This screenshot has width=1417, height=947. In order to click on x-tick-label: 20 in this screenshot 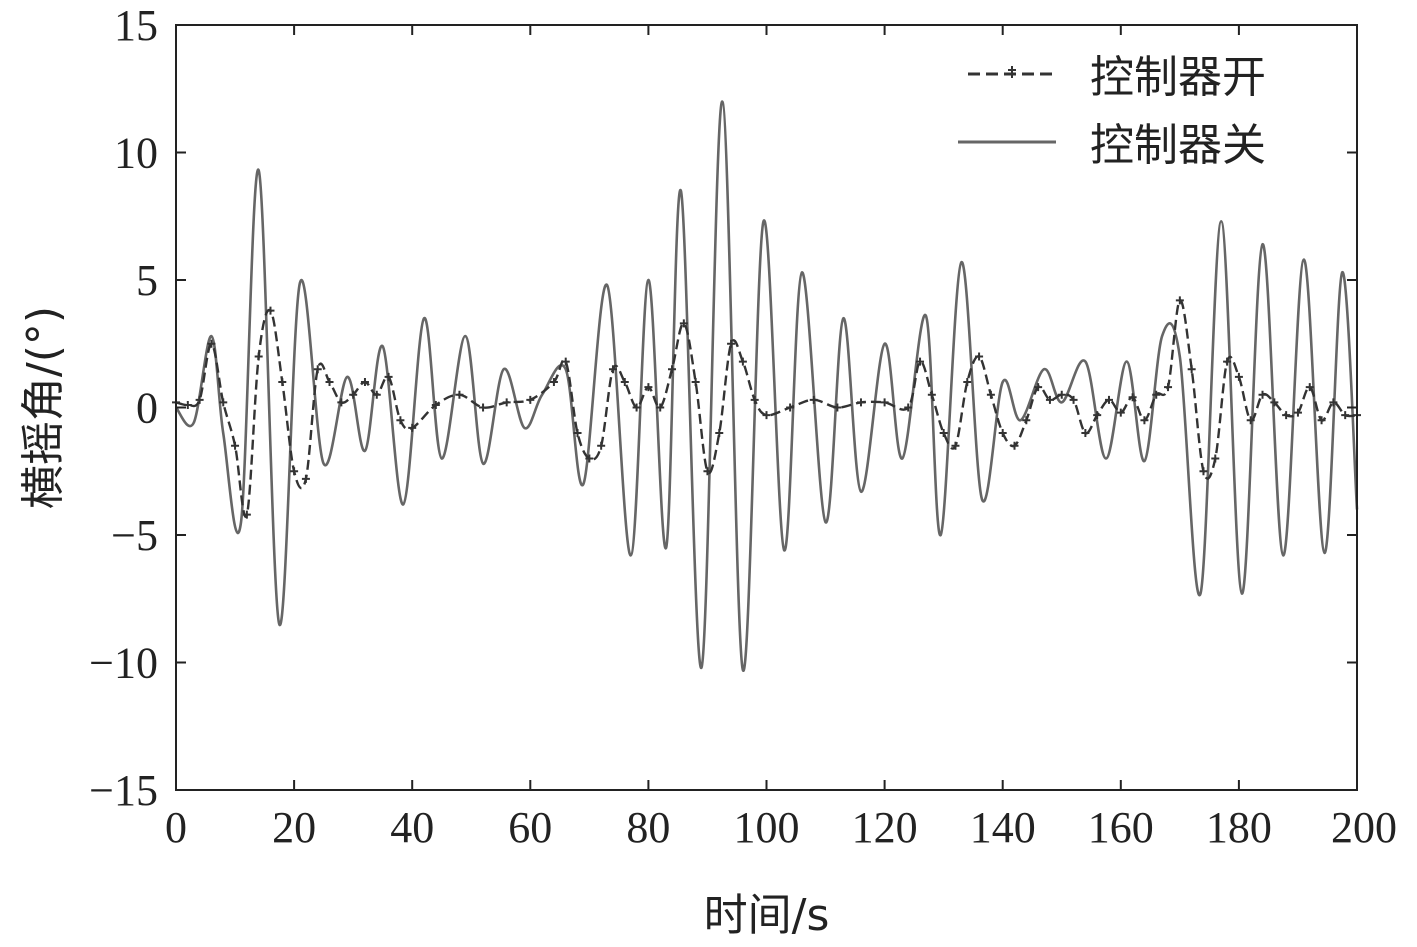, I will do `click(294, 827)`.